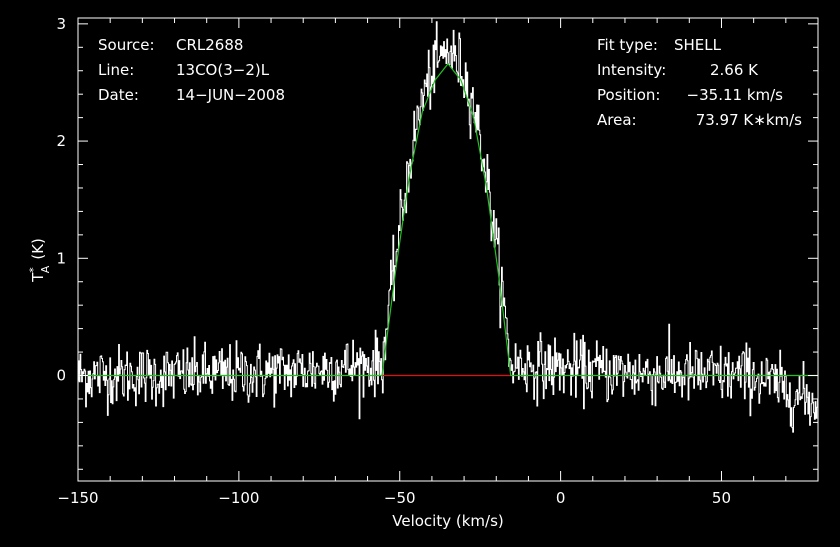  Describe the element at coordinates (38, 277) in the screenshot. I see `y-axis-label-symbol: T` at that location.